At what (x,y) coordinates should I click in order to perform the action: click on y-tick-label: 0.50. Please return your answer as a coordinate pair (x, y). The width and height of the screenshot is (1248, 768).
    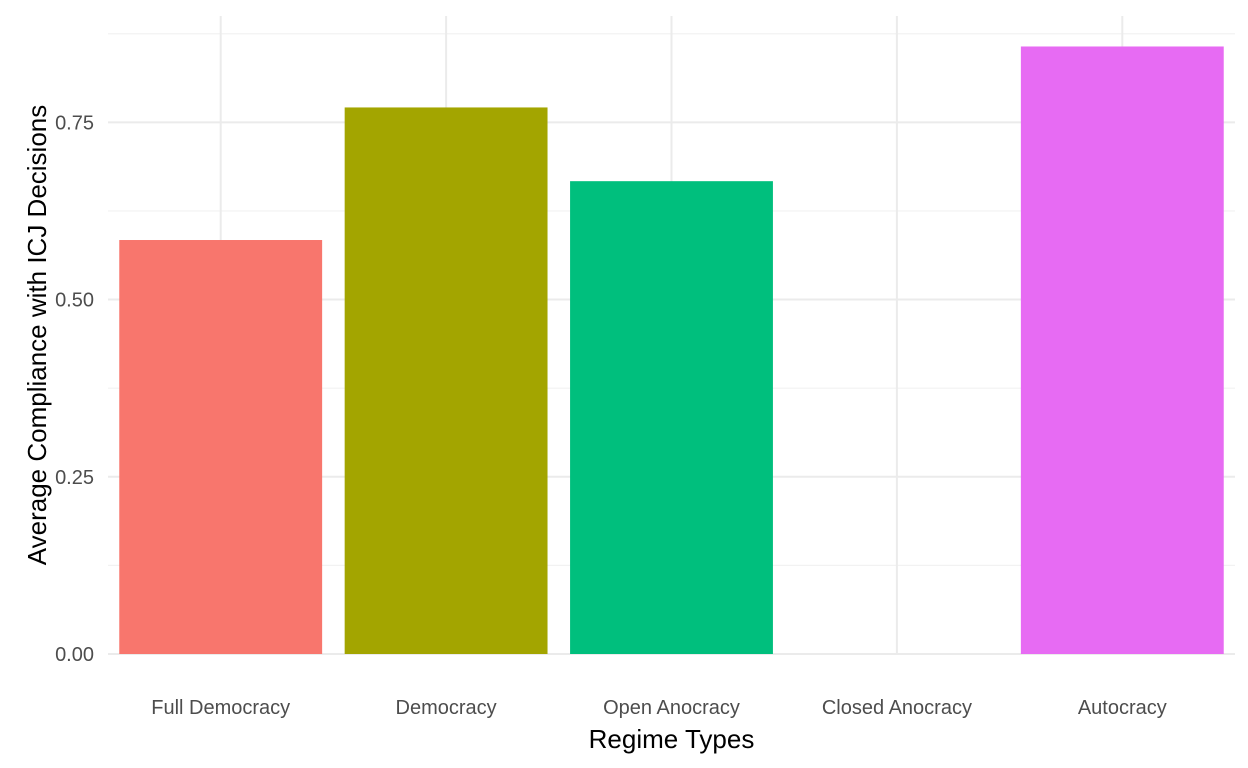
    Looking at the image, I should click on (74, 301).